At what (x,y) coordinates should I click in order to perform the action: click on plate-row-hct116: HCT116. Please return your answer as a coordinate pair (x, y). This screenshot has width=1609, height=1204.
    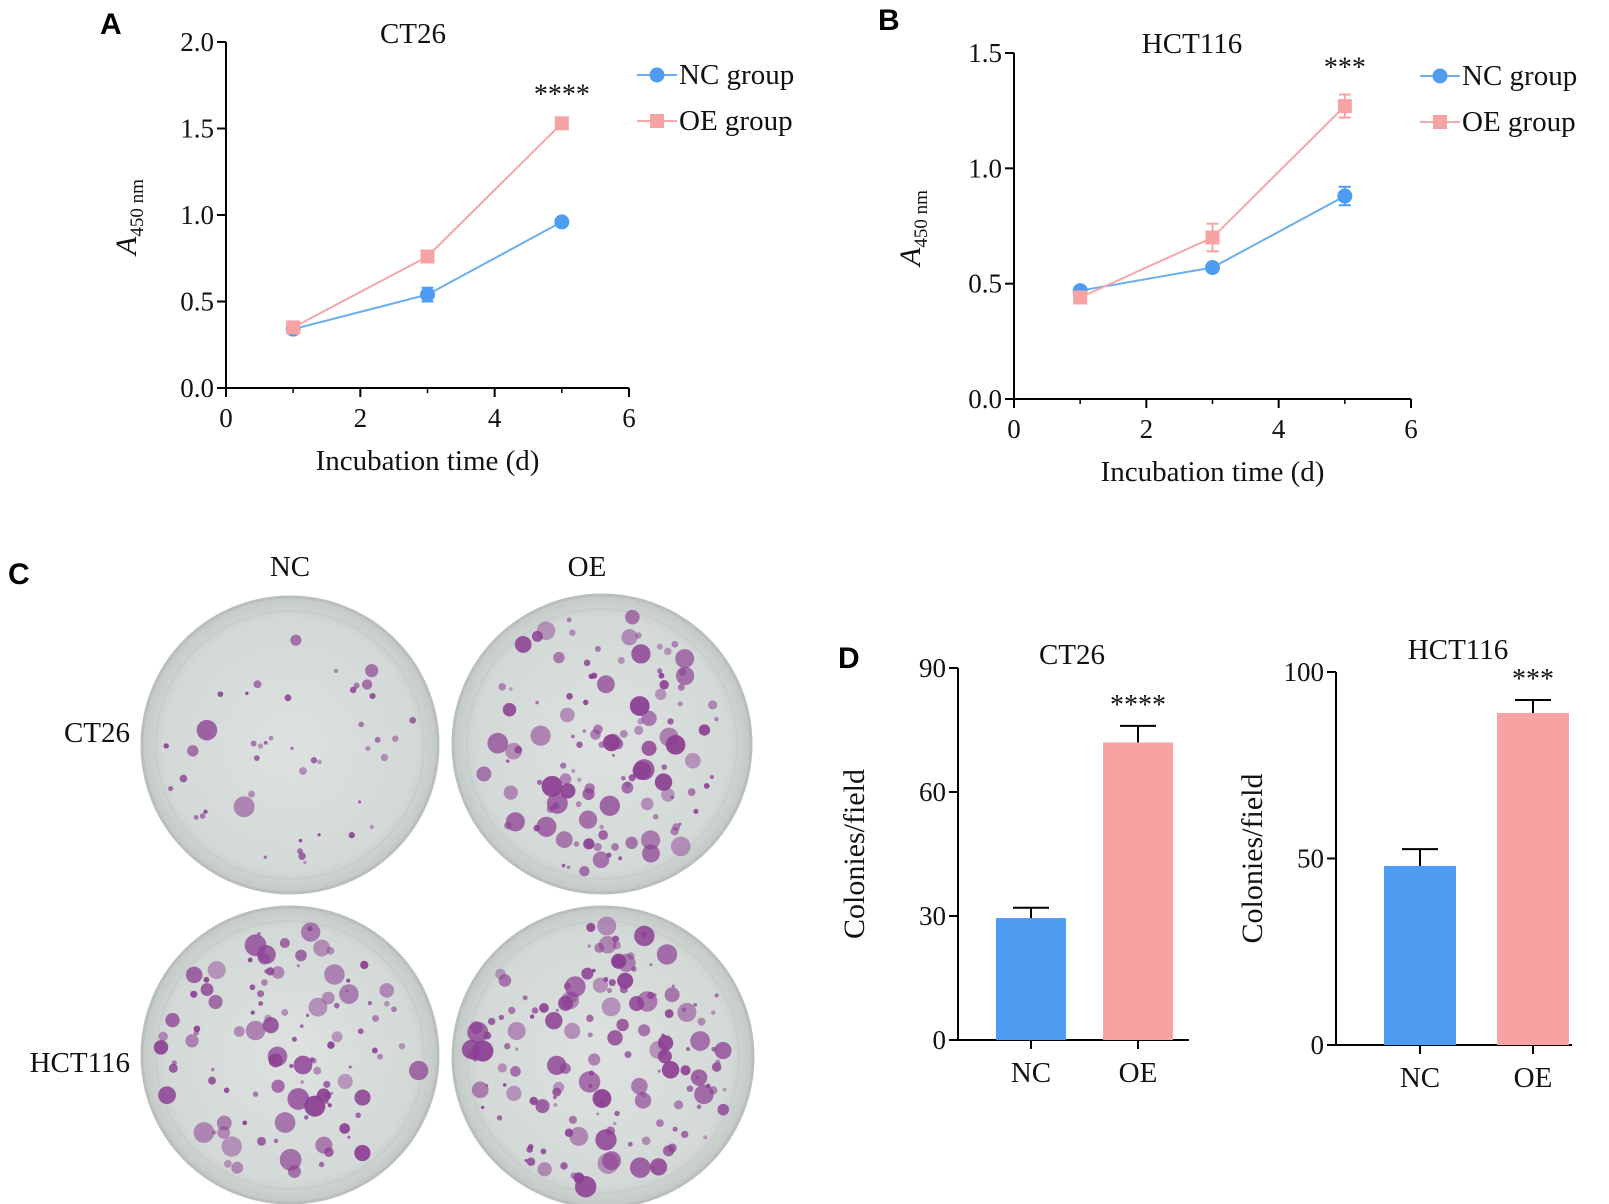
    Looking at the image, I should click on (80, 1063).